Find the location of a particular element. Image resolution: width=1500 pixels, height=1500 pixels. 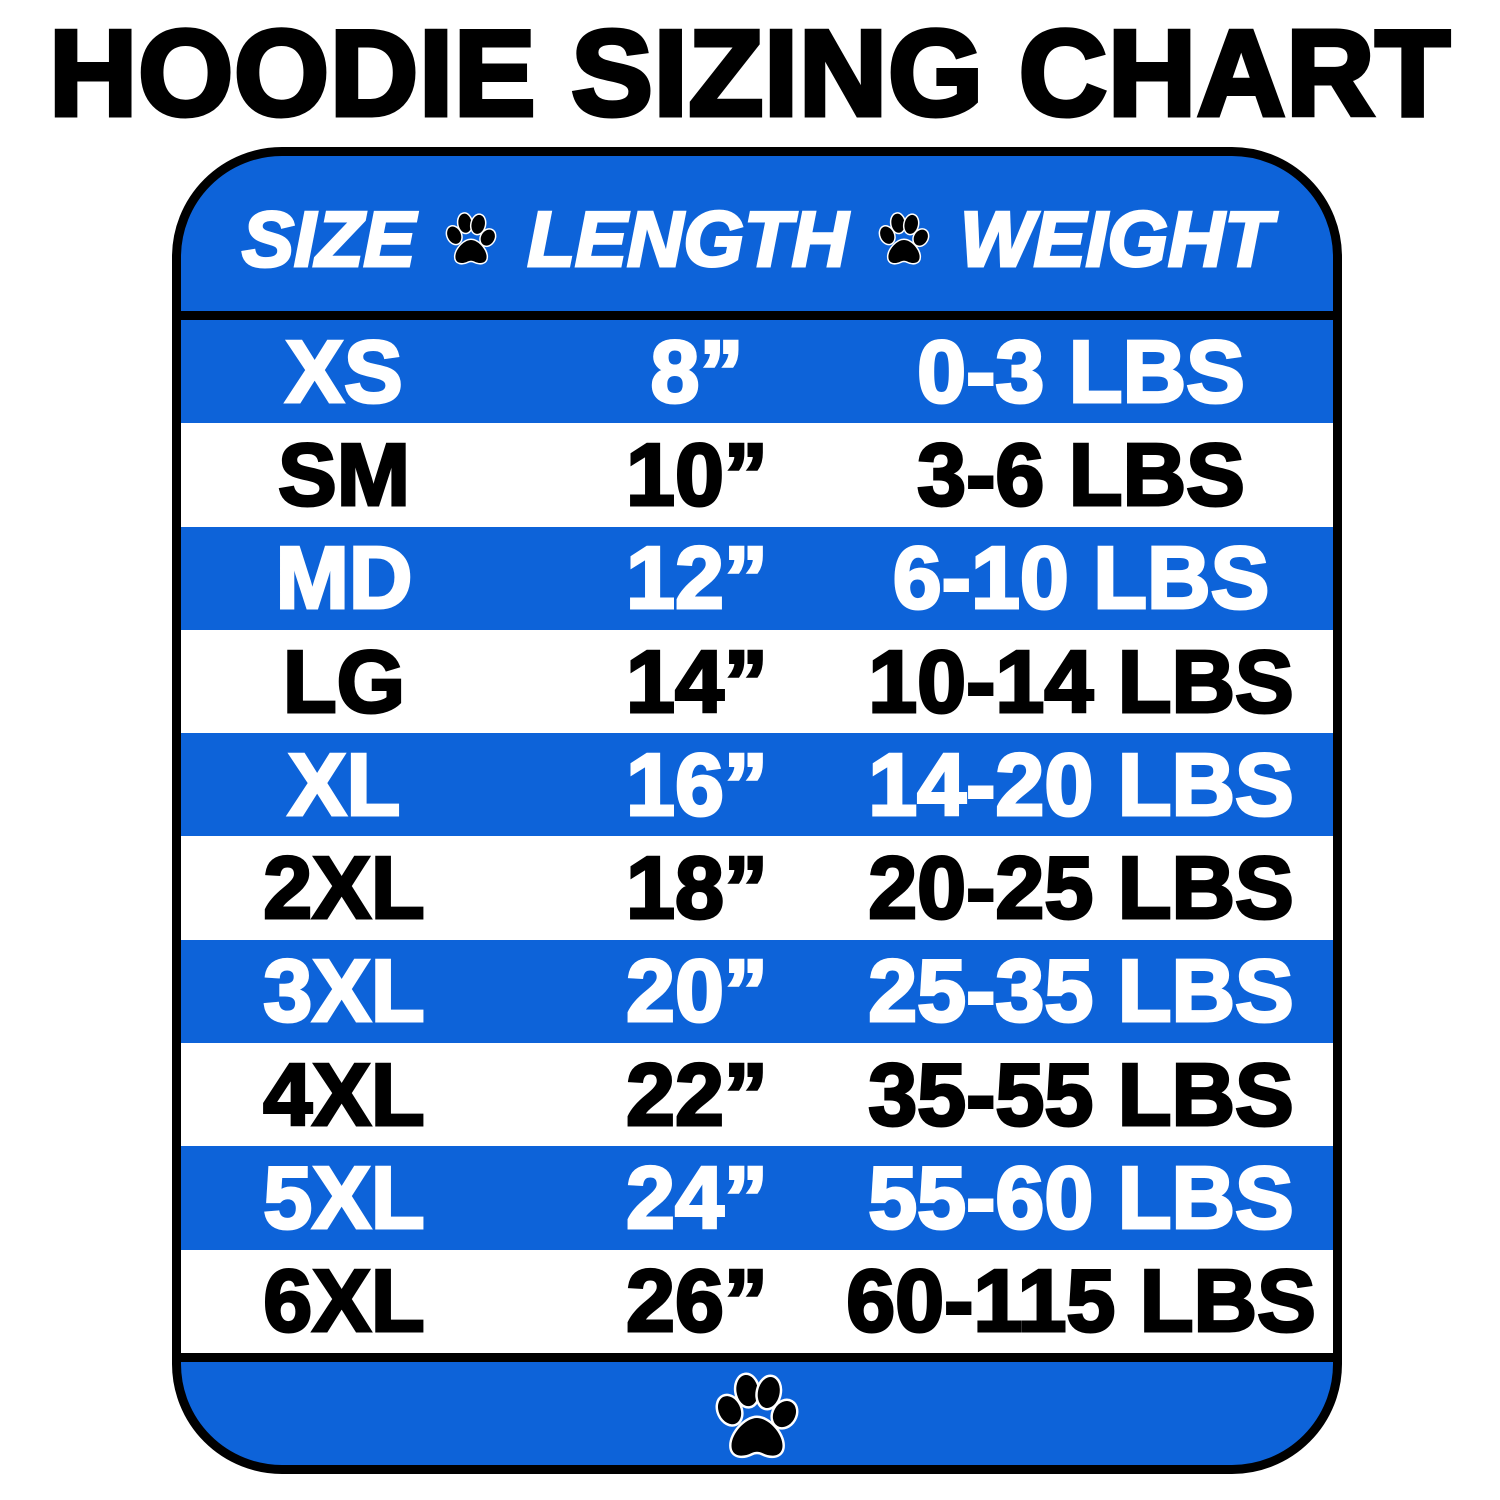

cell-length: 10” is located at coordinates (697, 474).